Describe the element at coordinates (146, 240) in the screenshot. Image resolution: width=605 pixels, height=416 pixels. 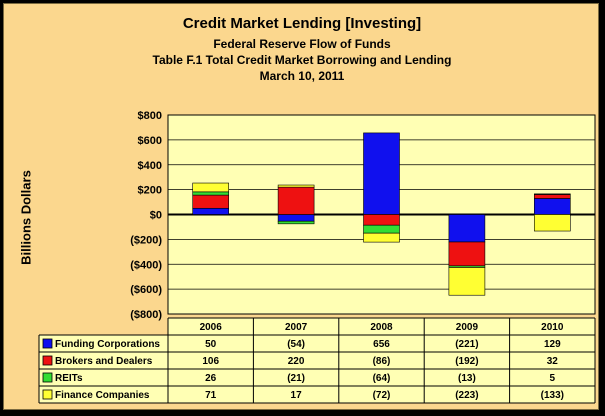
I see `y-tick-label: ($200)` at that location.